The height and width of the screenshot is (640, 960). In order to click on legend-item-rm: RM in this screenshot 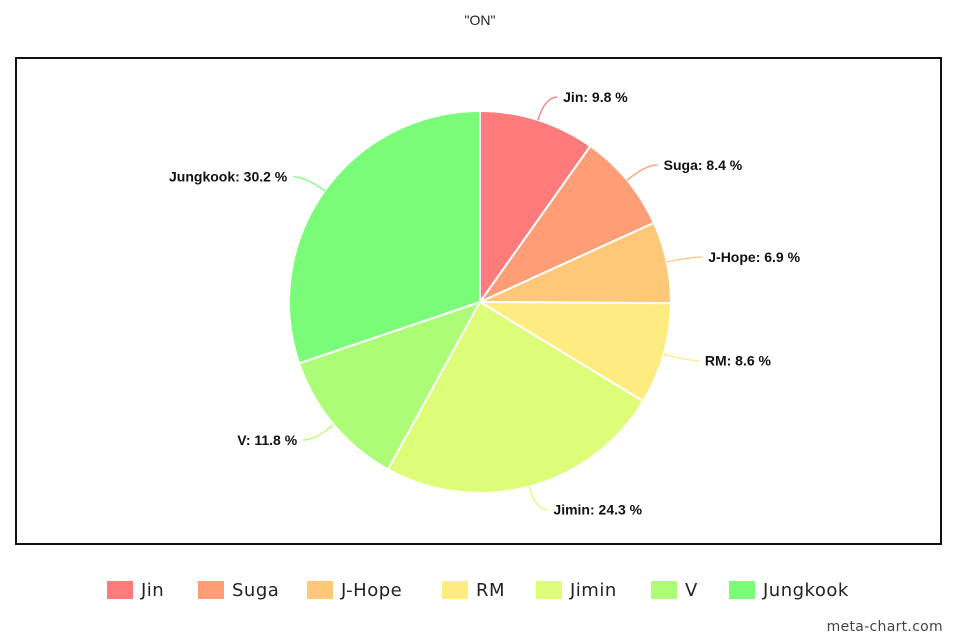, I will do `click(473, 590)`.